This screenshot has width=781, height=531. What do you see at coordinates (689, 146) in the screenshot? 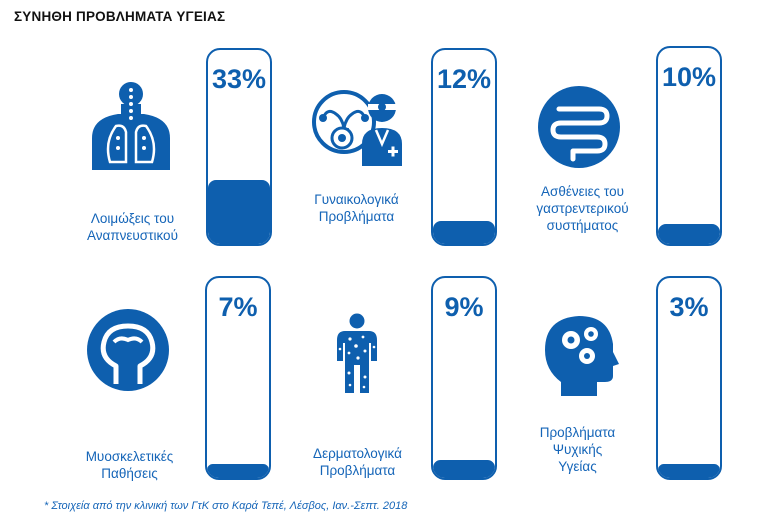
I see `percentage-gauge: 10%` at bounding box center [689, 146].